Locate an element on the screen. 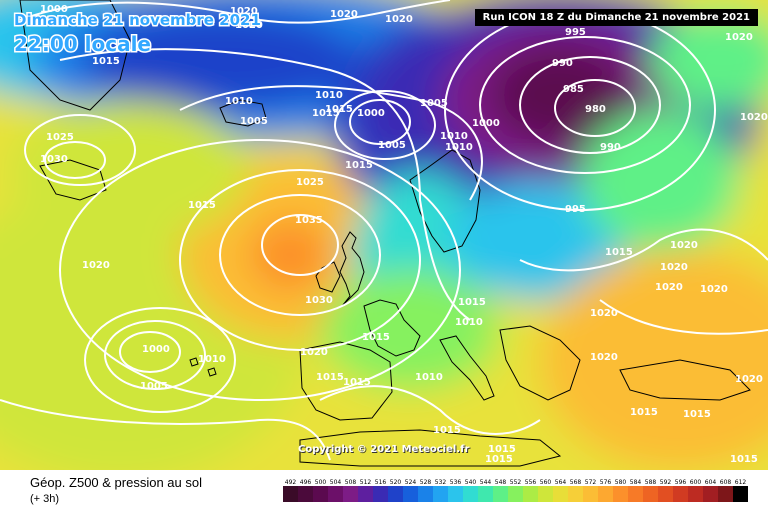 The width and height of the screenshot is (768, 512). isobar-label: 1035 is located at coordinates (309, 220).